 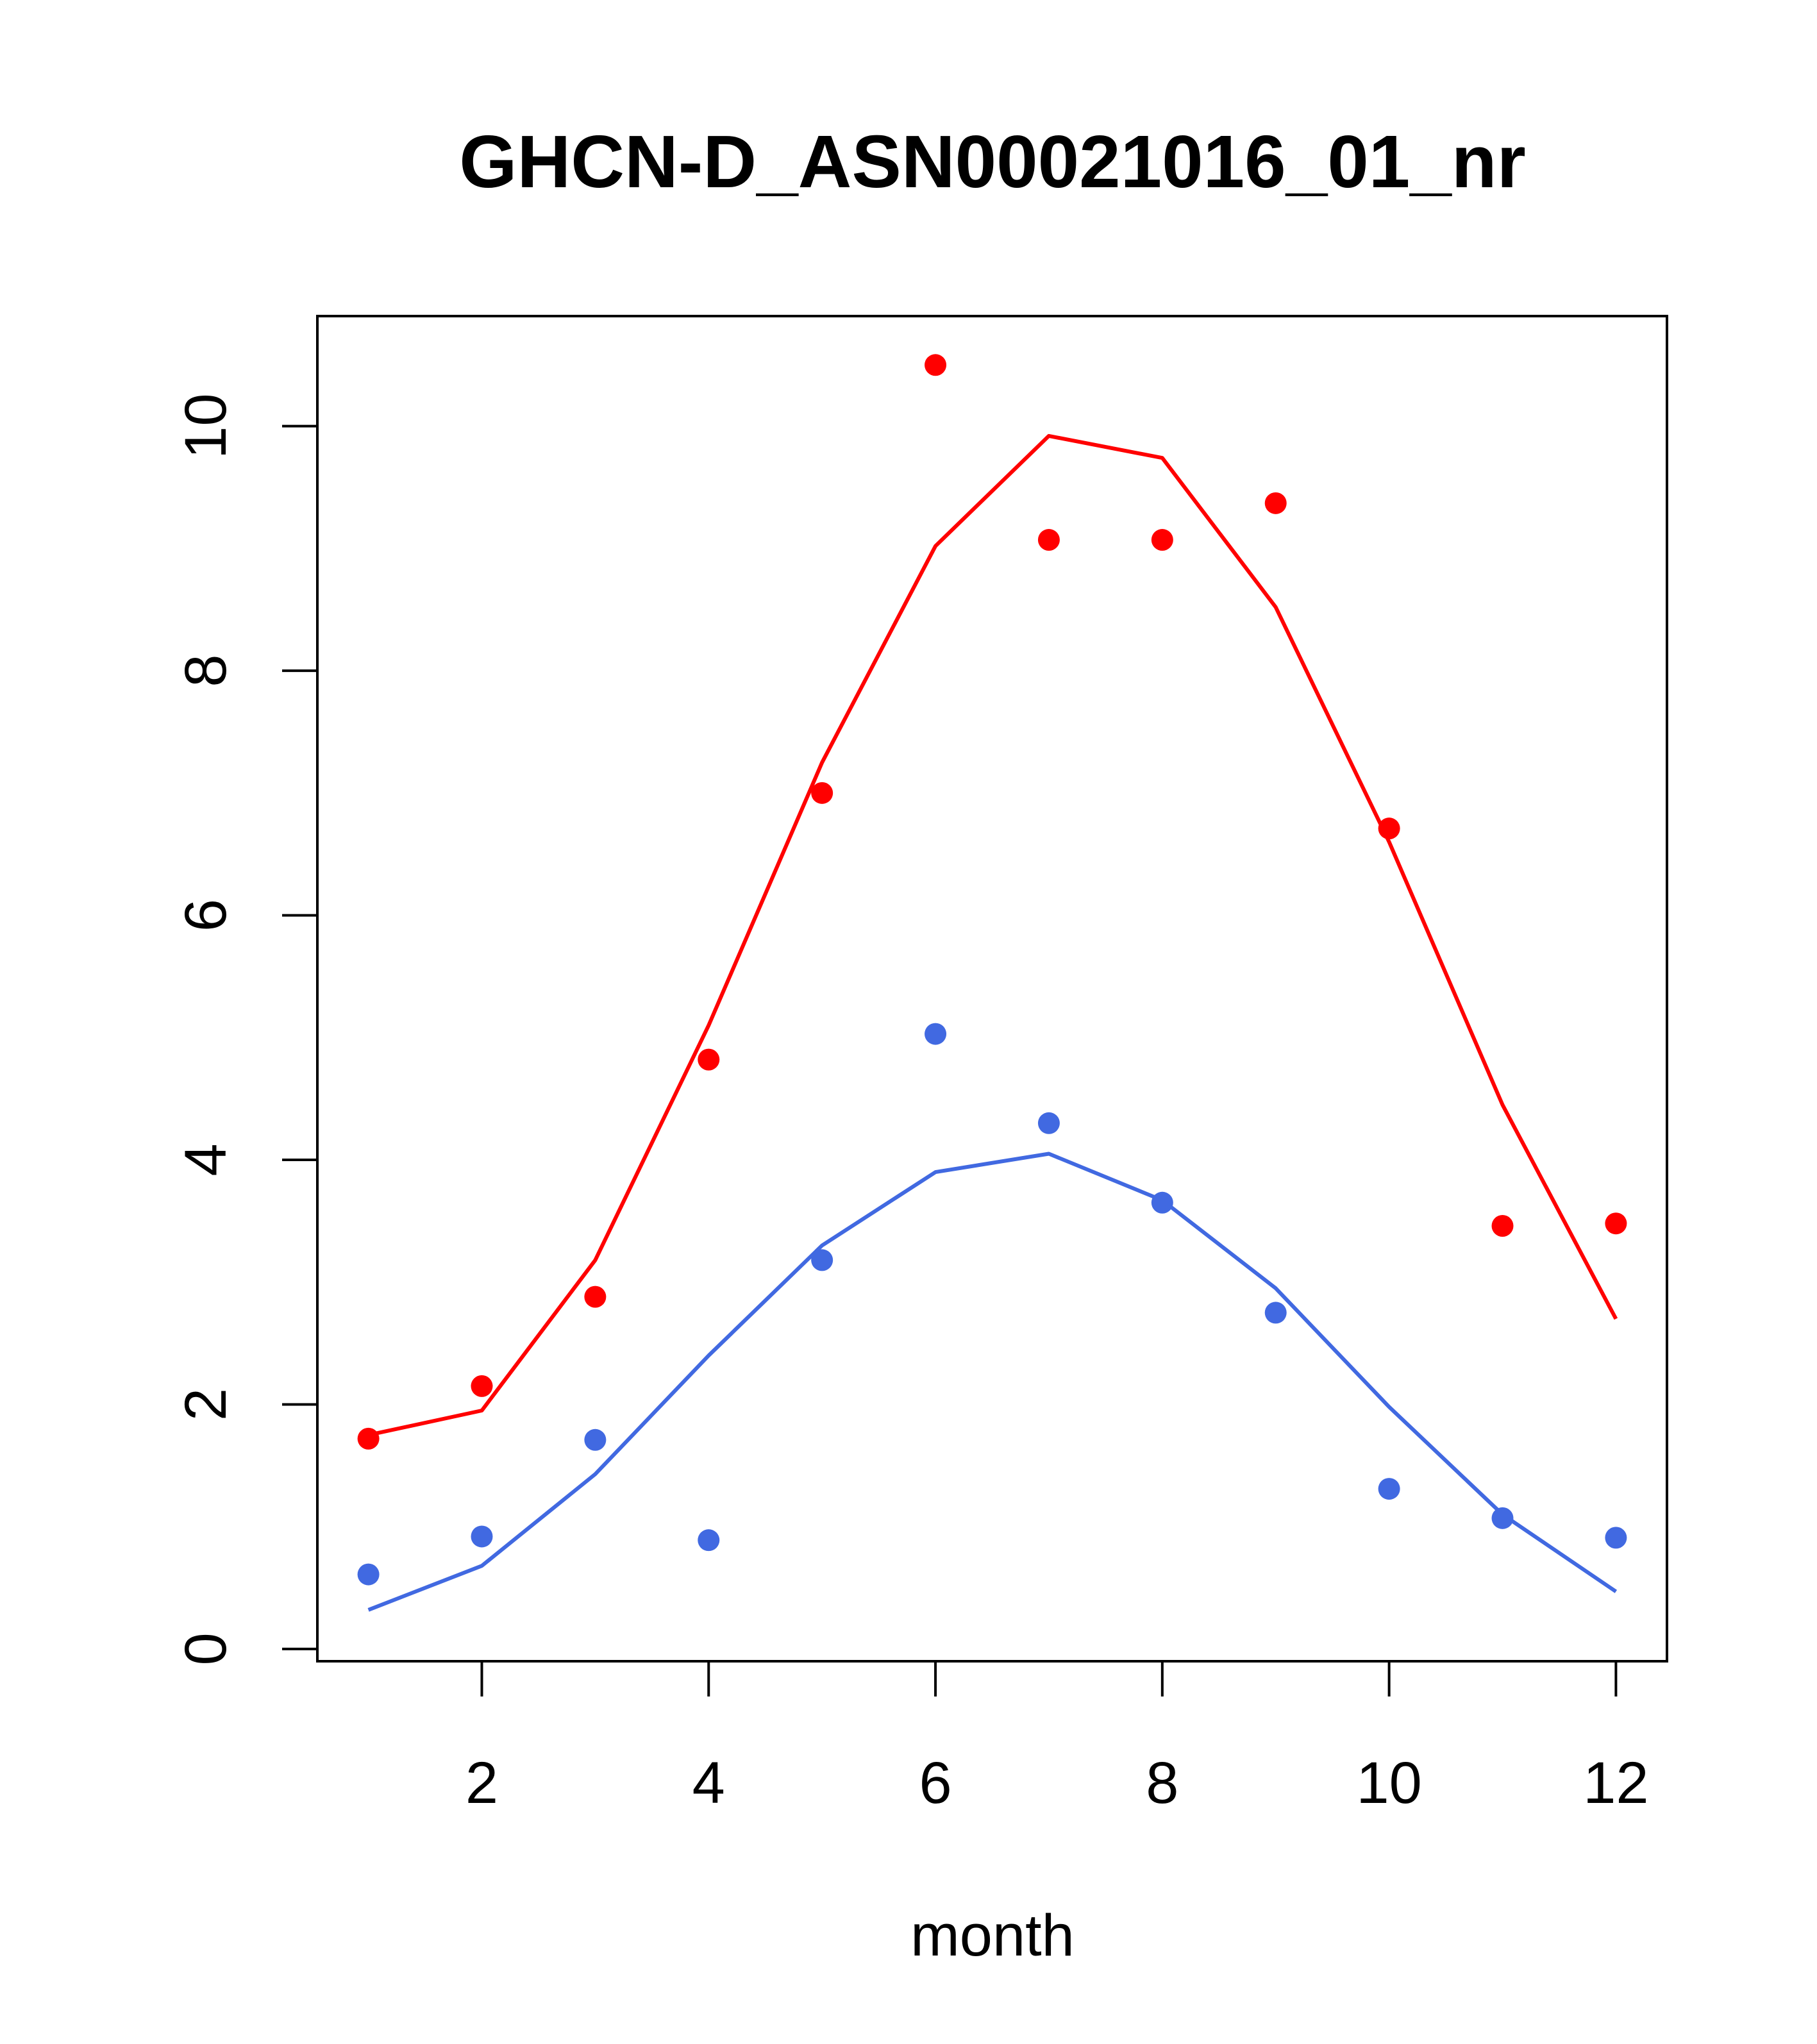 What do you see at coordinates (993, 1935) in the screenshot?
I see `x-axis-label: month` at bounding box center [993, 1935].